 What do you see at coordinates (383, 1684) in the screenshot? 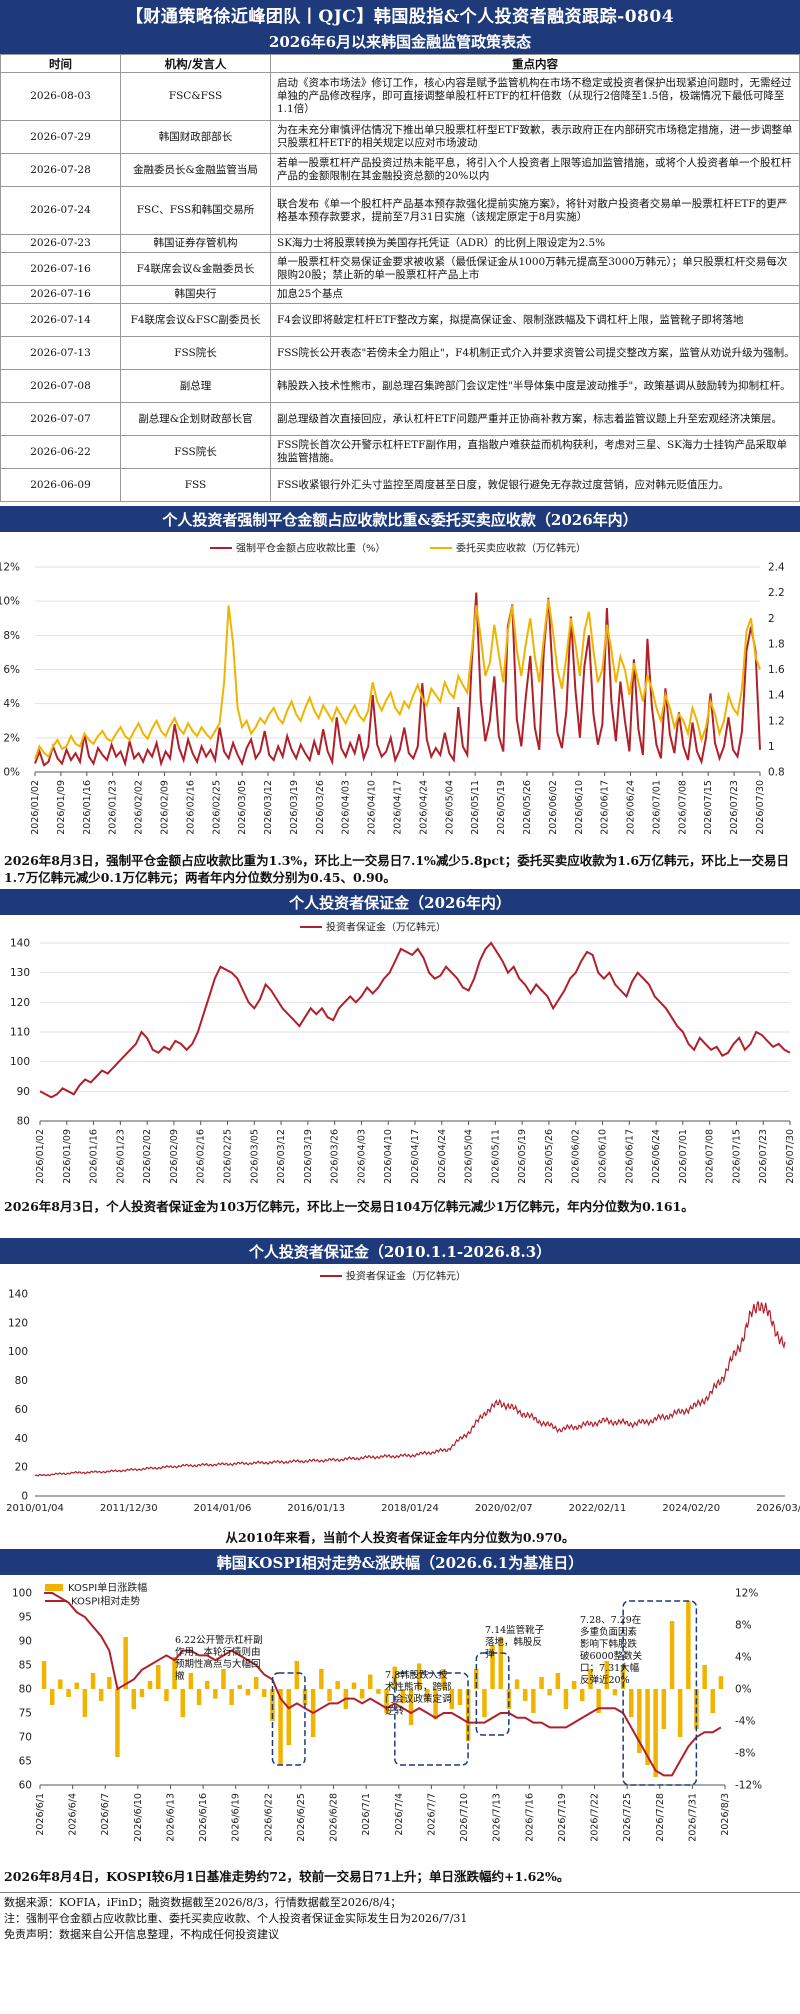
I see `kospi-relative-line` at bounding box center [383, 1684].